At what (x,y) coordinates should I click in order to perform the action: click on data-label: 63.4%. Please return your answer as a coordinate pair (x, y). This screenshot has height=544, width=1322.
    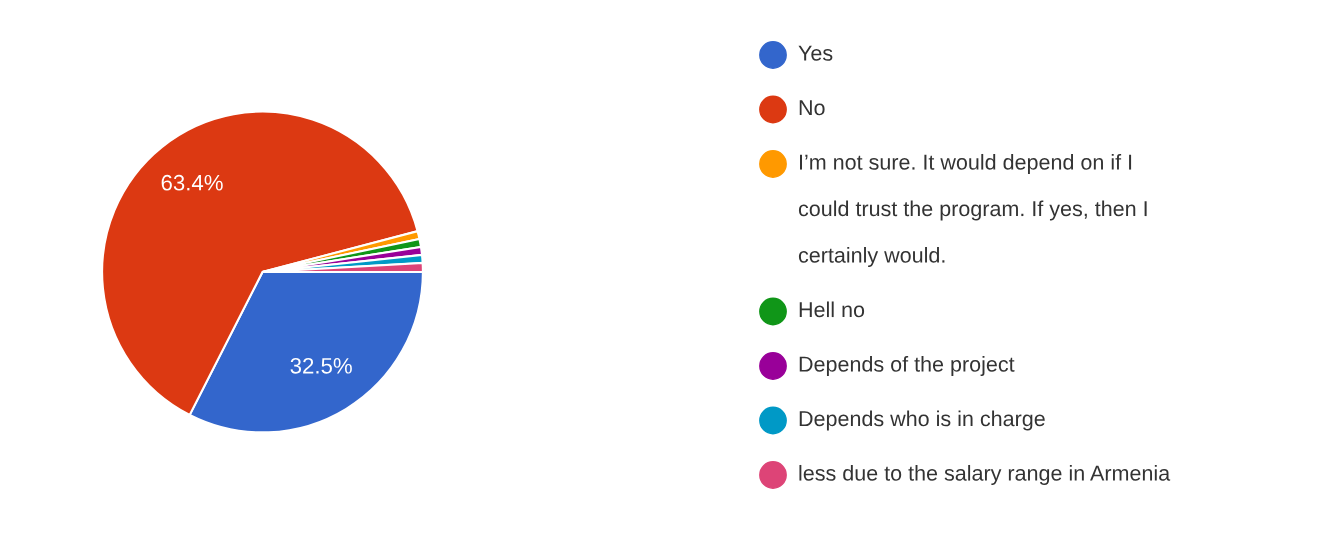
    Looking at the image, I should click on (192, 182).